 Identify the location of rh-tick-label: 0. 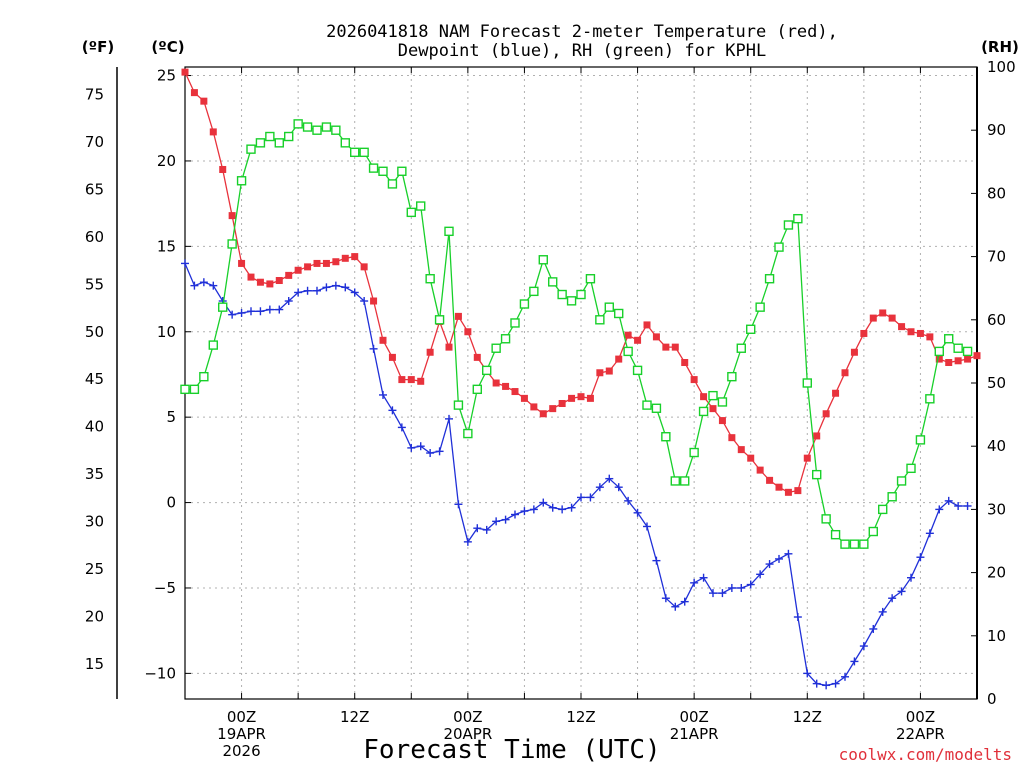
(992, 699).